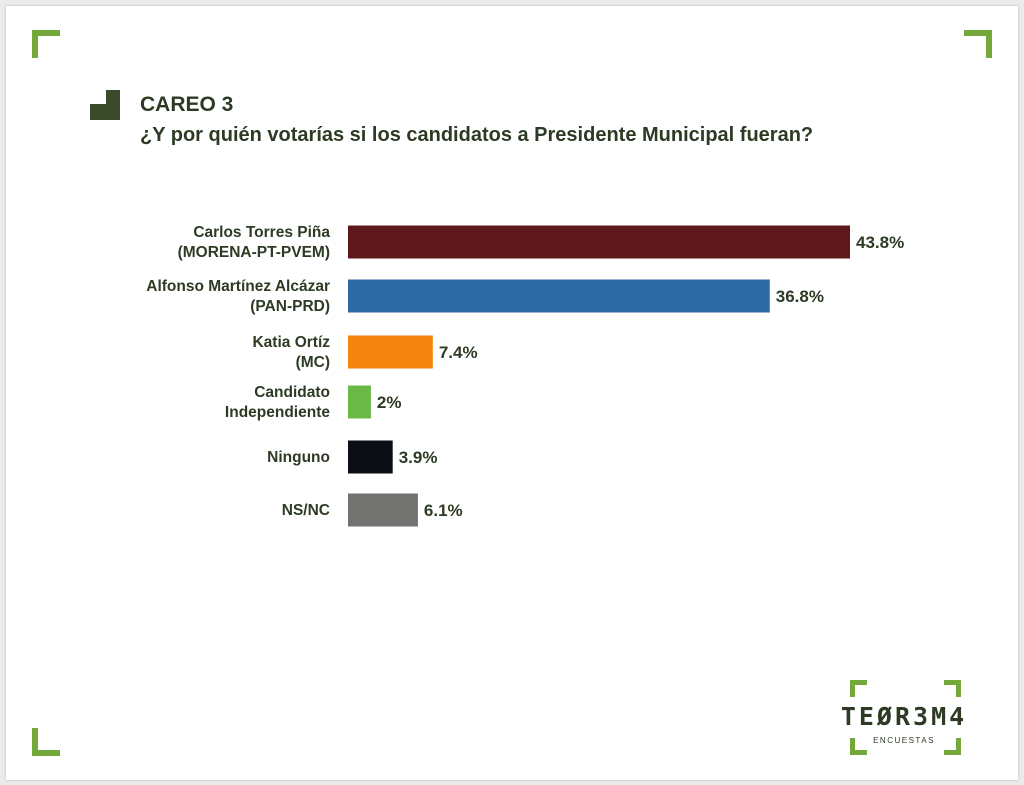  Describe the element at coordinates (46, 742) in the screenshot. I see `corner-bracket-bottom-left` at that location.